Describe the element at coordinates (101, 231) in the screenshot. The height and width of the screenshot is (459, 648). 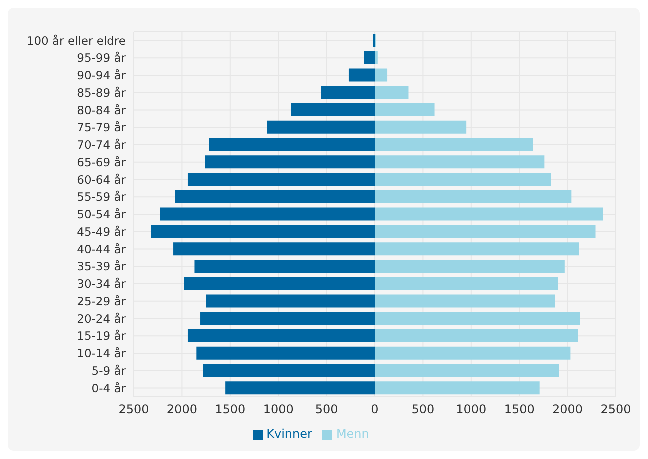
I see `y-tick-label: 45-49 år` at that location.